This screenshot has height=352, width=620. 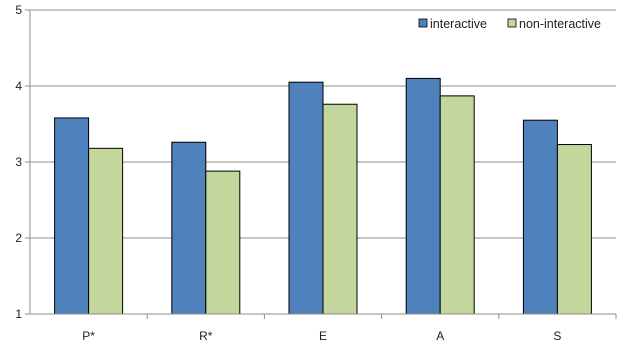 What do you see at coordinates (457, 205) in the screenshot?
I see `bar-non-interactive-A` at bounding box center [457, 205].